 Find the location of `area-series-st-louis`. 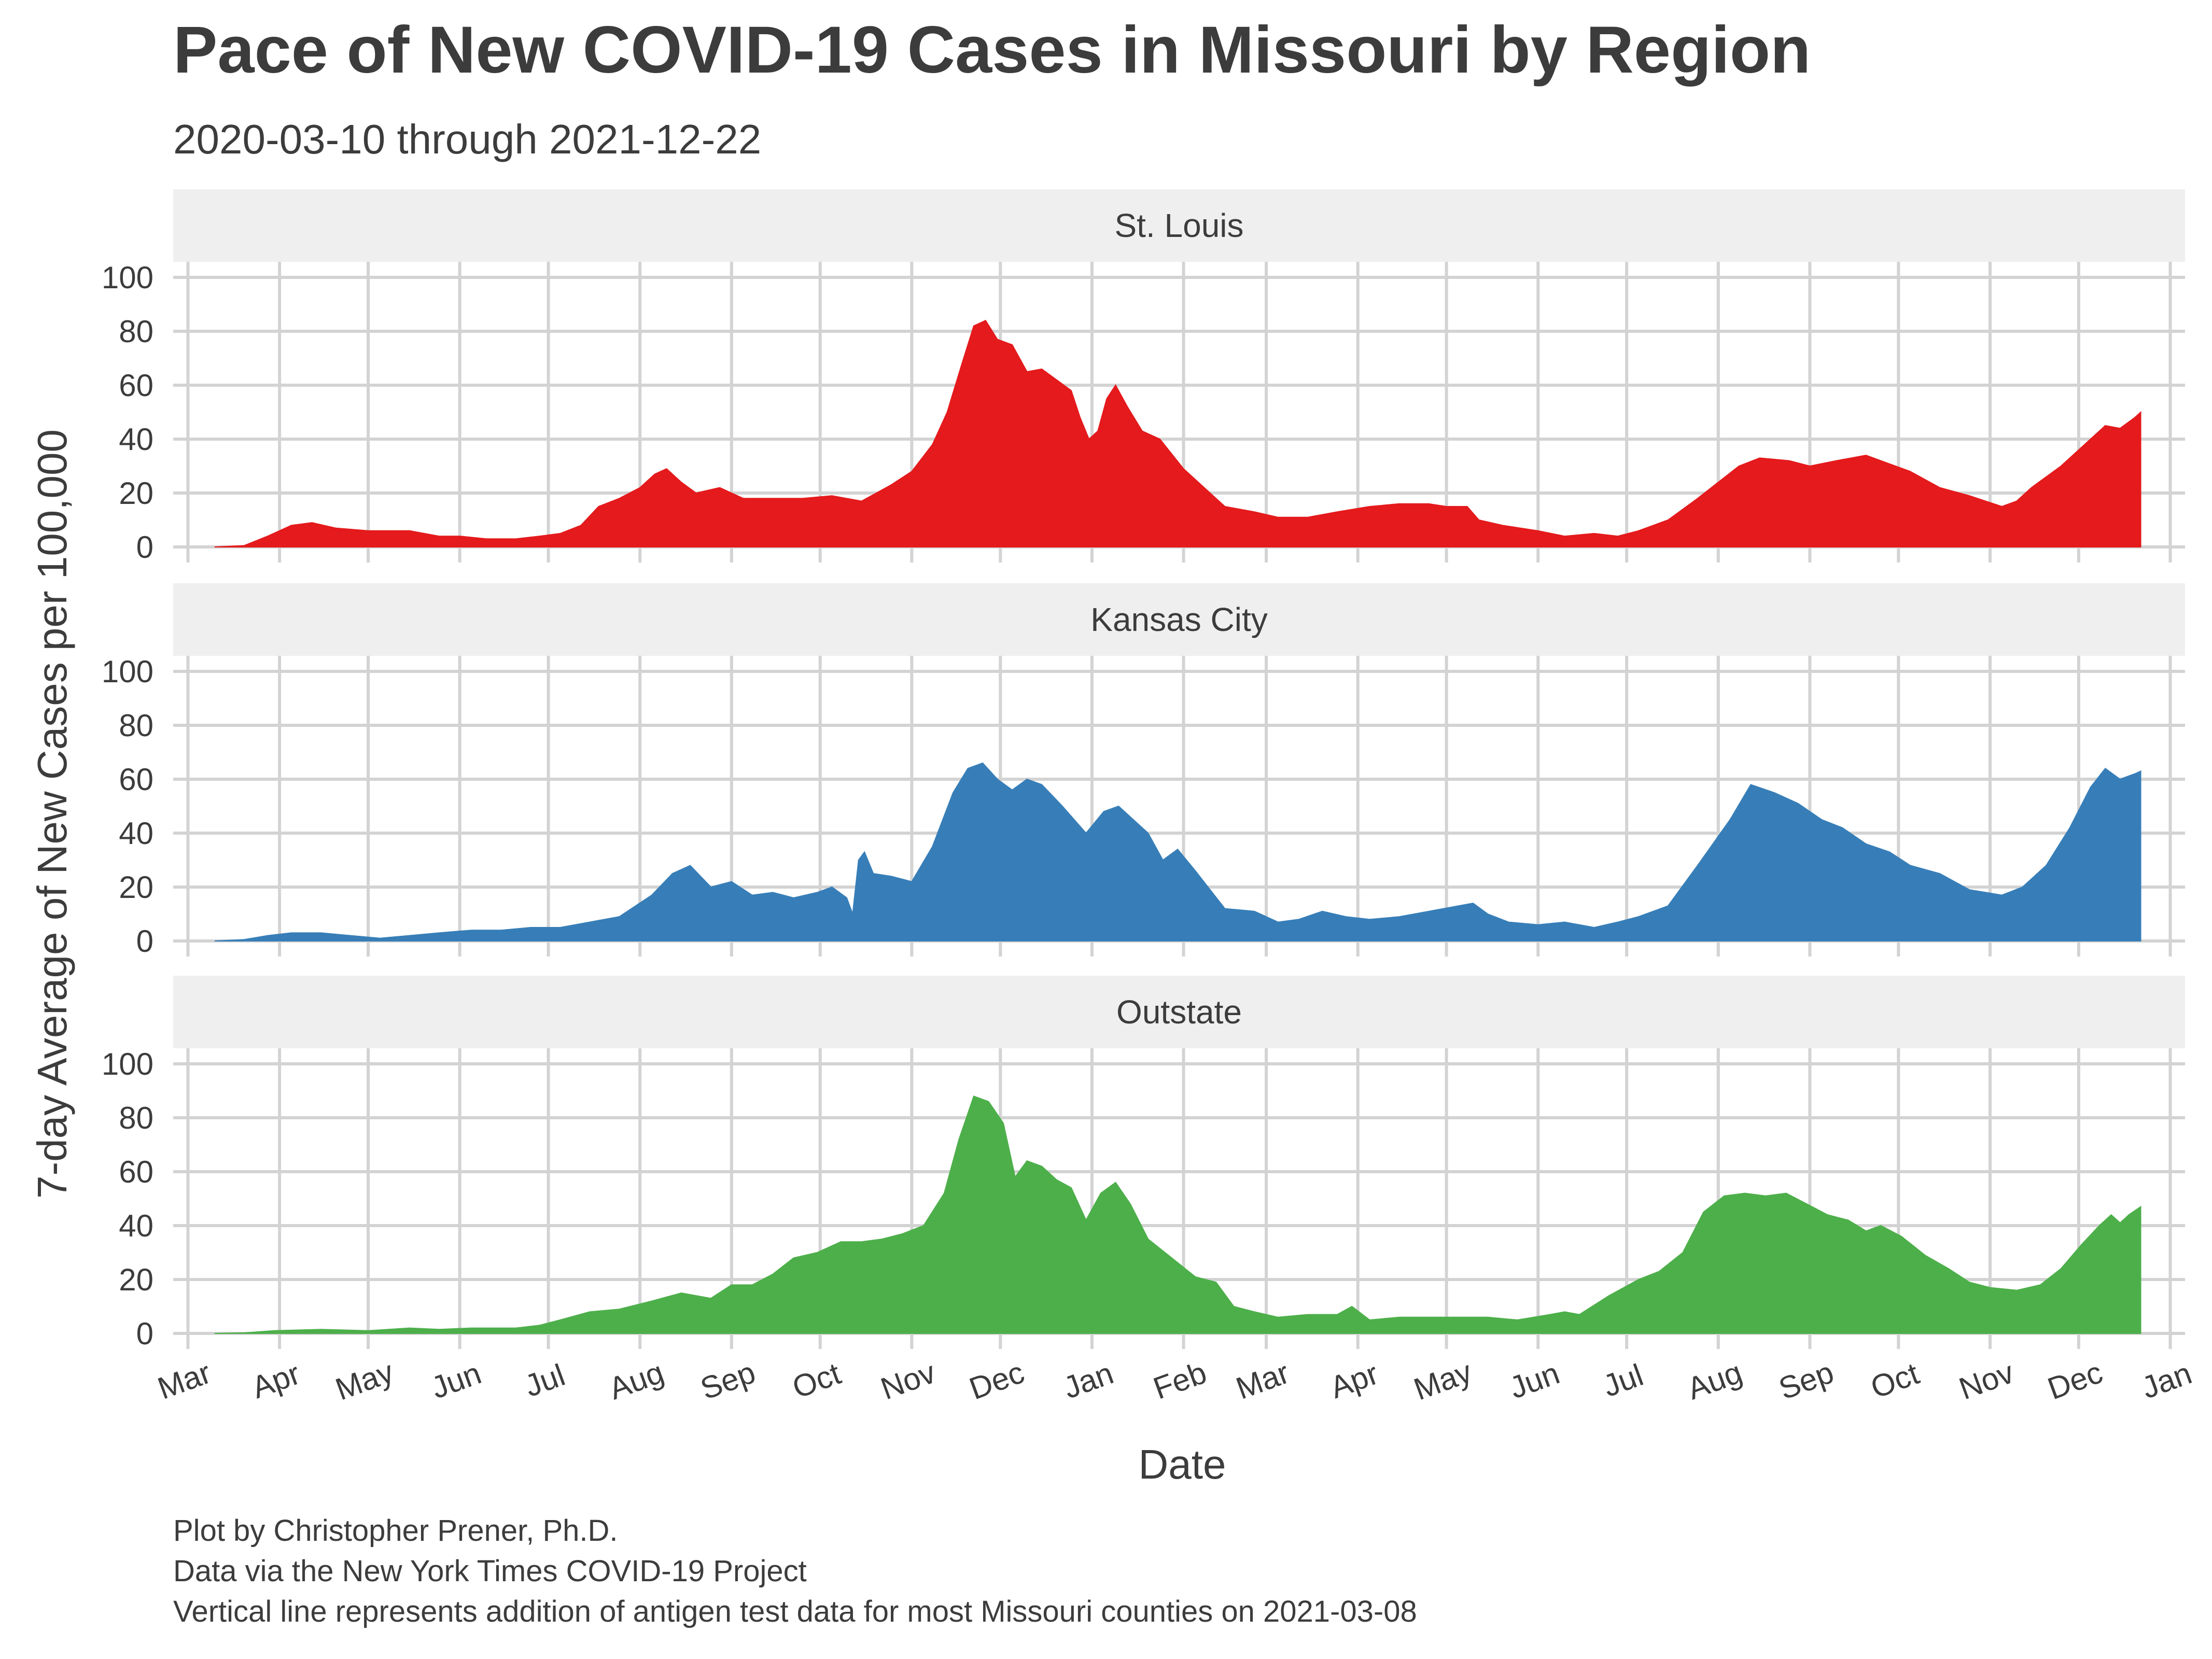

area-series-st-louis is located at coordinates (1177, 433).